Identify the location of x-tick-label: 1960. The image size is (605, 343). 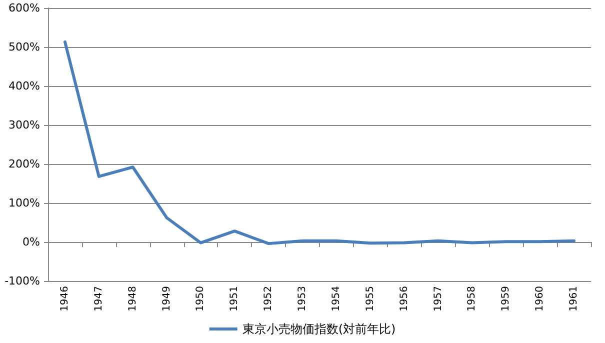
(540, 299).